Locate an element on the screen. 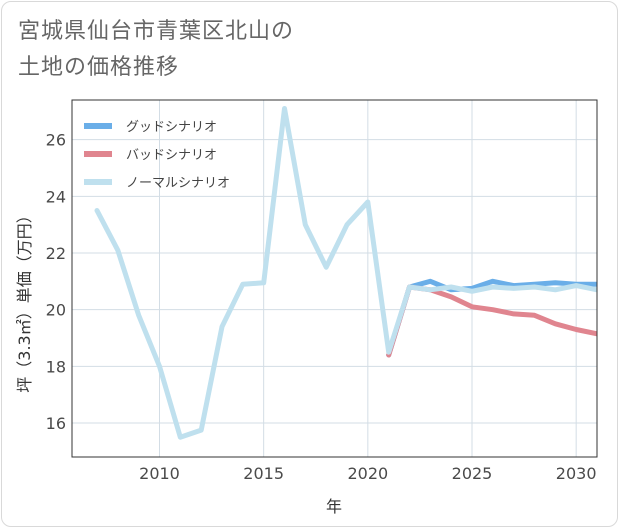 Image resolution: width=621 pixels, height=530 pixels. legend-label-2: ノーマルシナリオ is located at coordinates (178, 183).